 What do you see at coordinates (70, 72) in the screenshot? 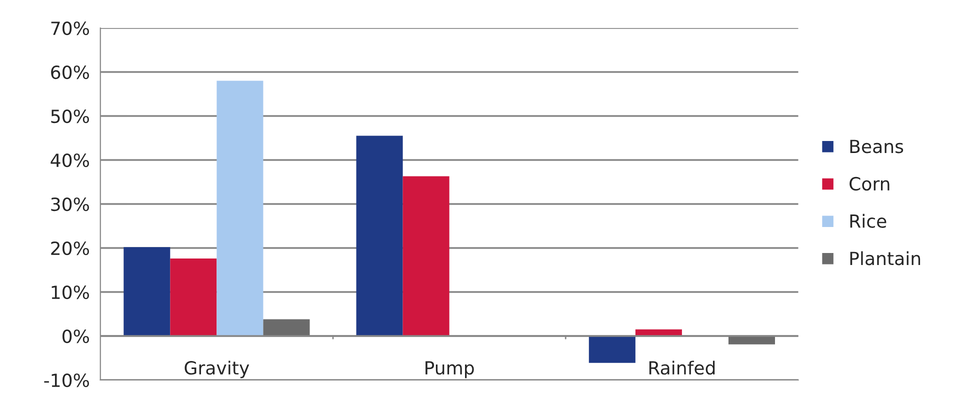
I see `y-tick-label: 60%` at bounding box center [70, 72].